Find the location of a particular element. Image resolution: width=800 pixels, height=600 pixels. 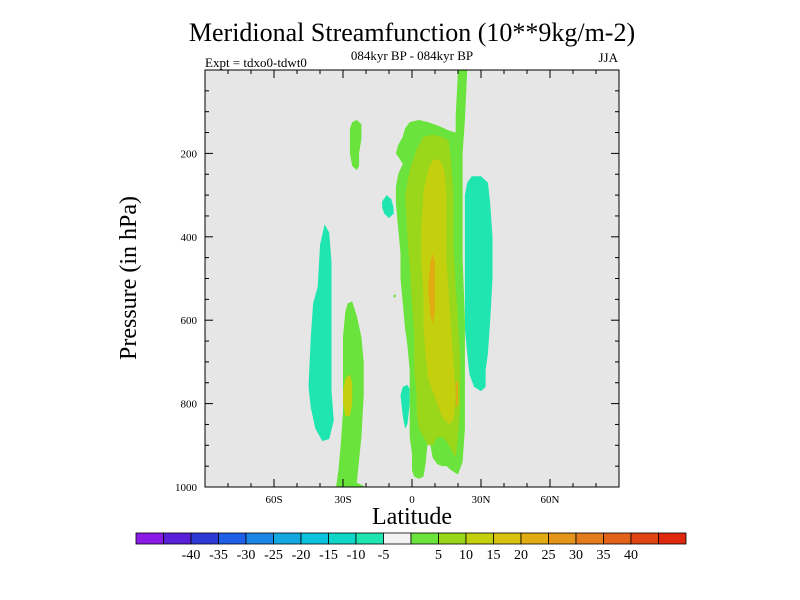

x-axis-label: Latitude is located at coordinates (412, 517).